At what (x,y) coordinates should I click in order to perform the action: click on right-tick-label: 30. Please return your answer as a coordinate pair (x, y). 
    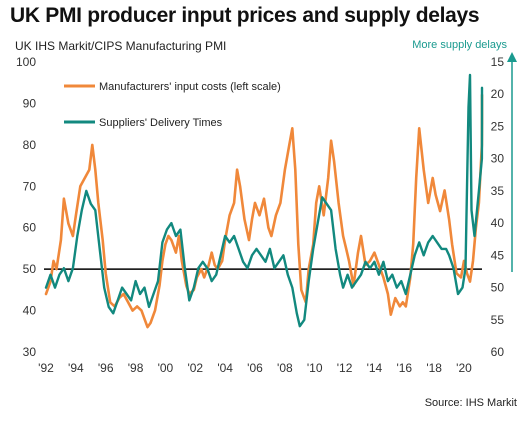
    Looking at the image, I should click on (498, 159).